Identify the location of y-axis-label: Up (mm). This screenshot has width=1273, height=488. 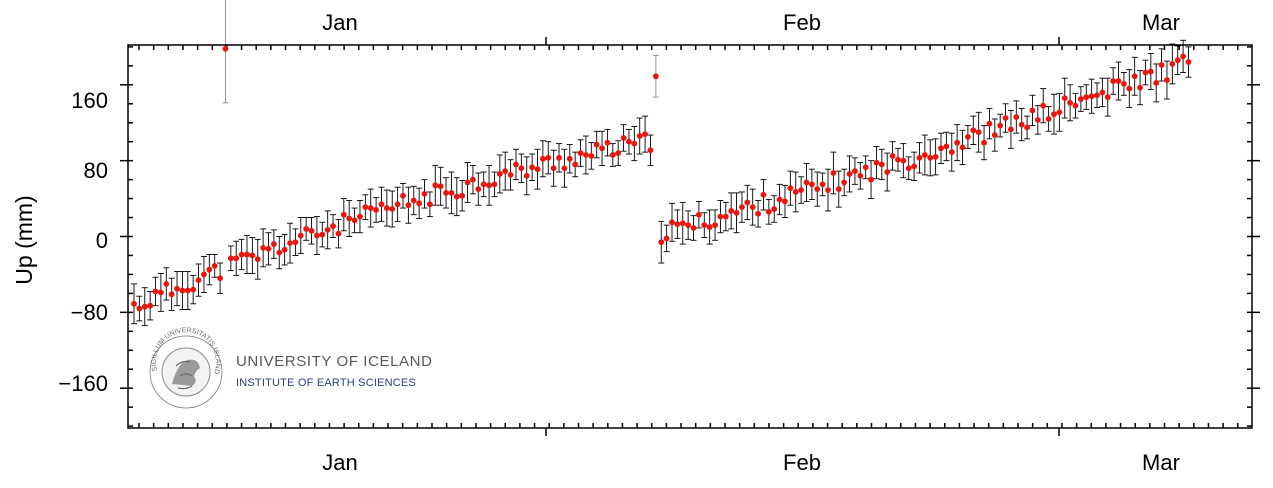
(24, 239).